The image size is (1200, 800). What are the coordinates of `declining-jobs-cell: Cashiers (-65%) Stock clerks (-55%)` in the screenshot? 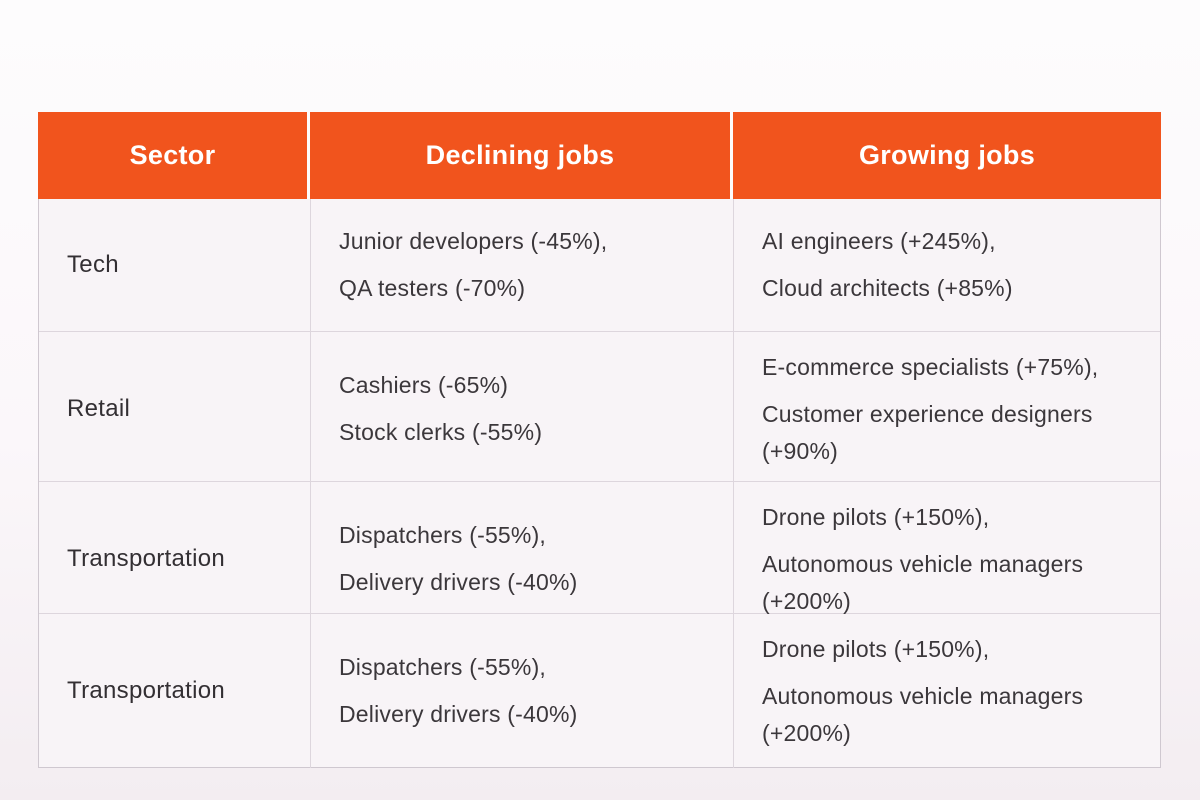 It's located at (521, 409).